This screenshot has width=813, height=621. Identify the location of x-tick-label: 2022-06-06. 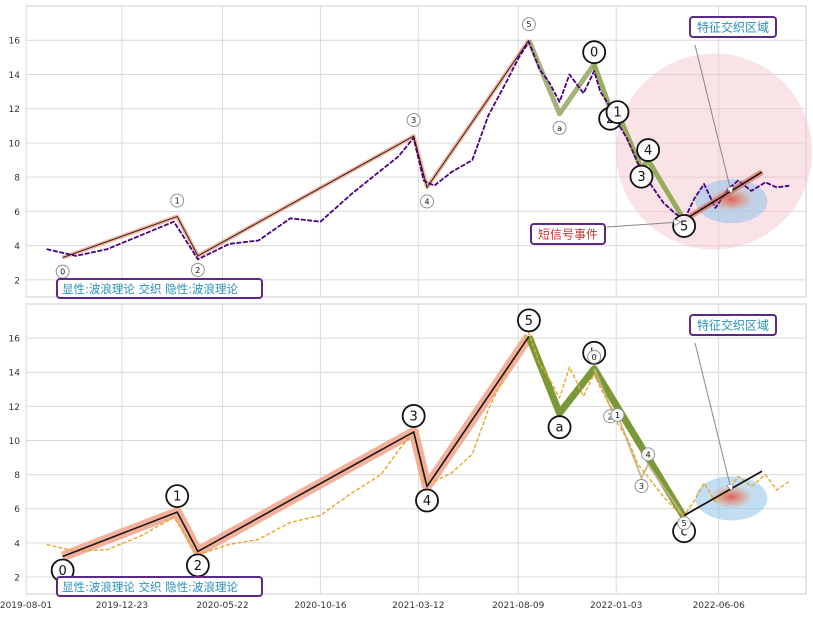
(719, 606).